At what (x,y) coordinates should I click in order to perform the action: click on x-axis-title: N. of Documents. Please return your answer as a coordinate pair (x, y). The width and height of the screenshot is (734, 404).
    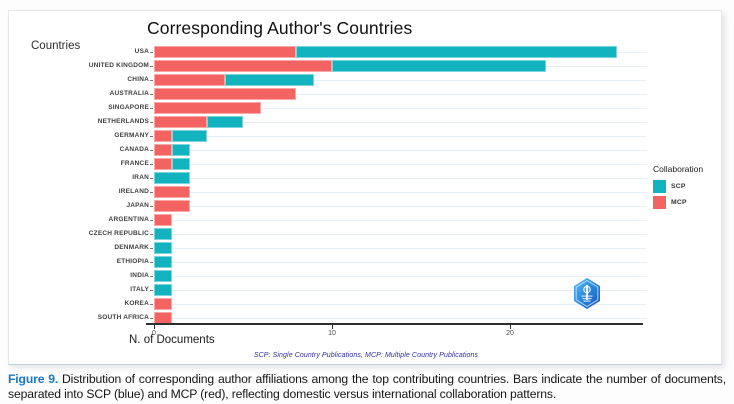
    Looking at the image, I should click on (172, 340).